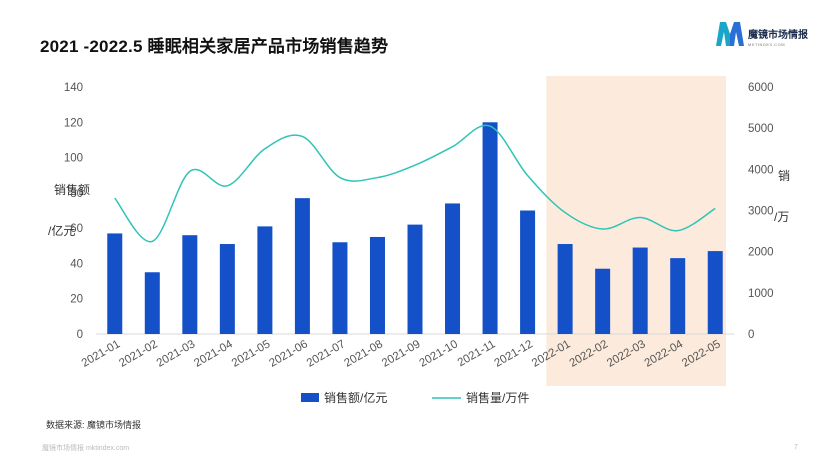 The image size is (831, 468). I want to click on legend-bar-swatch, so click(310, 397).